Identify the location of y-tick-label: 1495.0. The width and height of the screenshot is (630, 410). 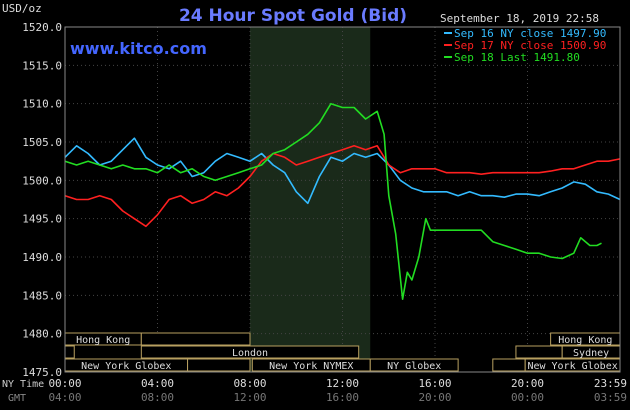
(42, 219).